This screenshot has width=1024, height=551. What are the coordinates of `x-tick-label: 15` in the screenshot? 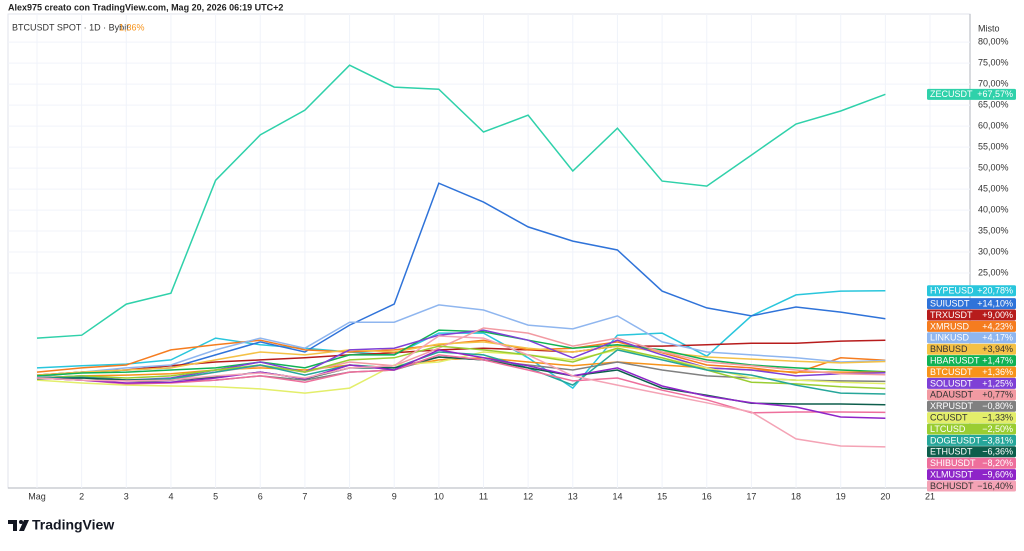 It's located at (662, 496).